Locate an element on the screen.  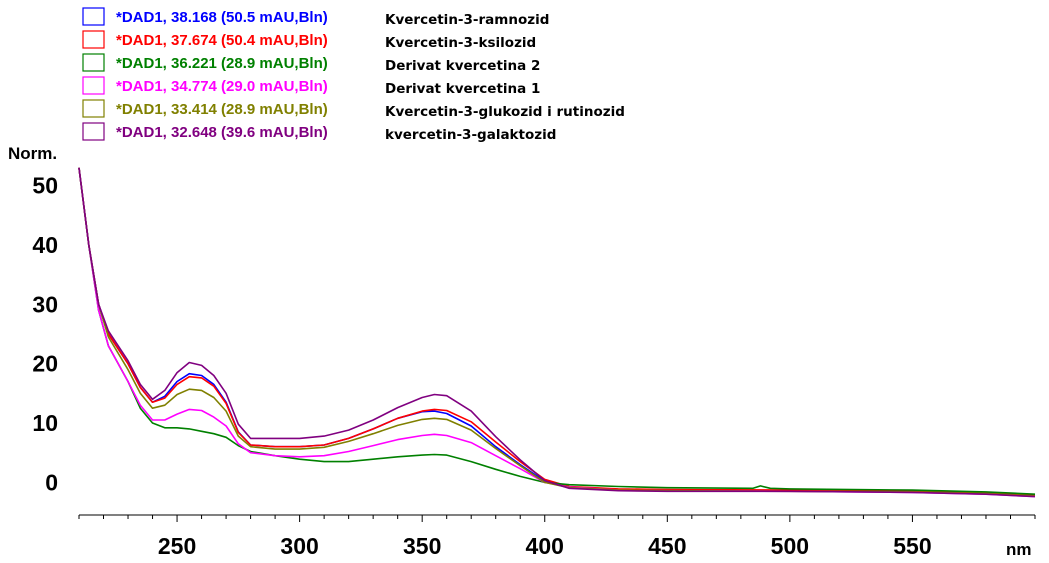
y-axis-label: Norm. is located at coordinates (32, 153).